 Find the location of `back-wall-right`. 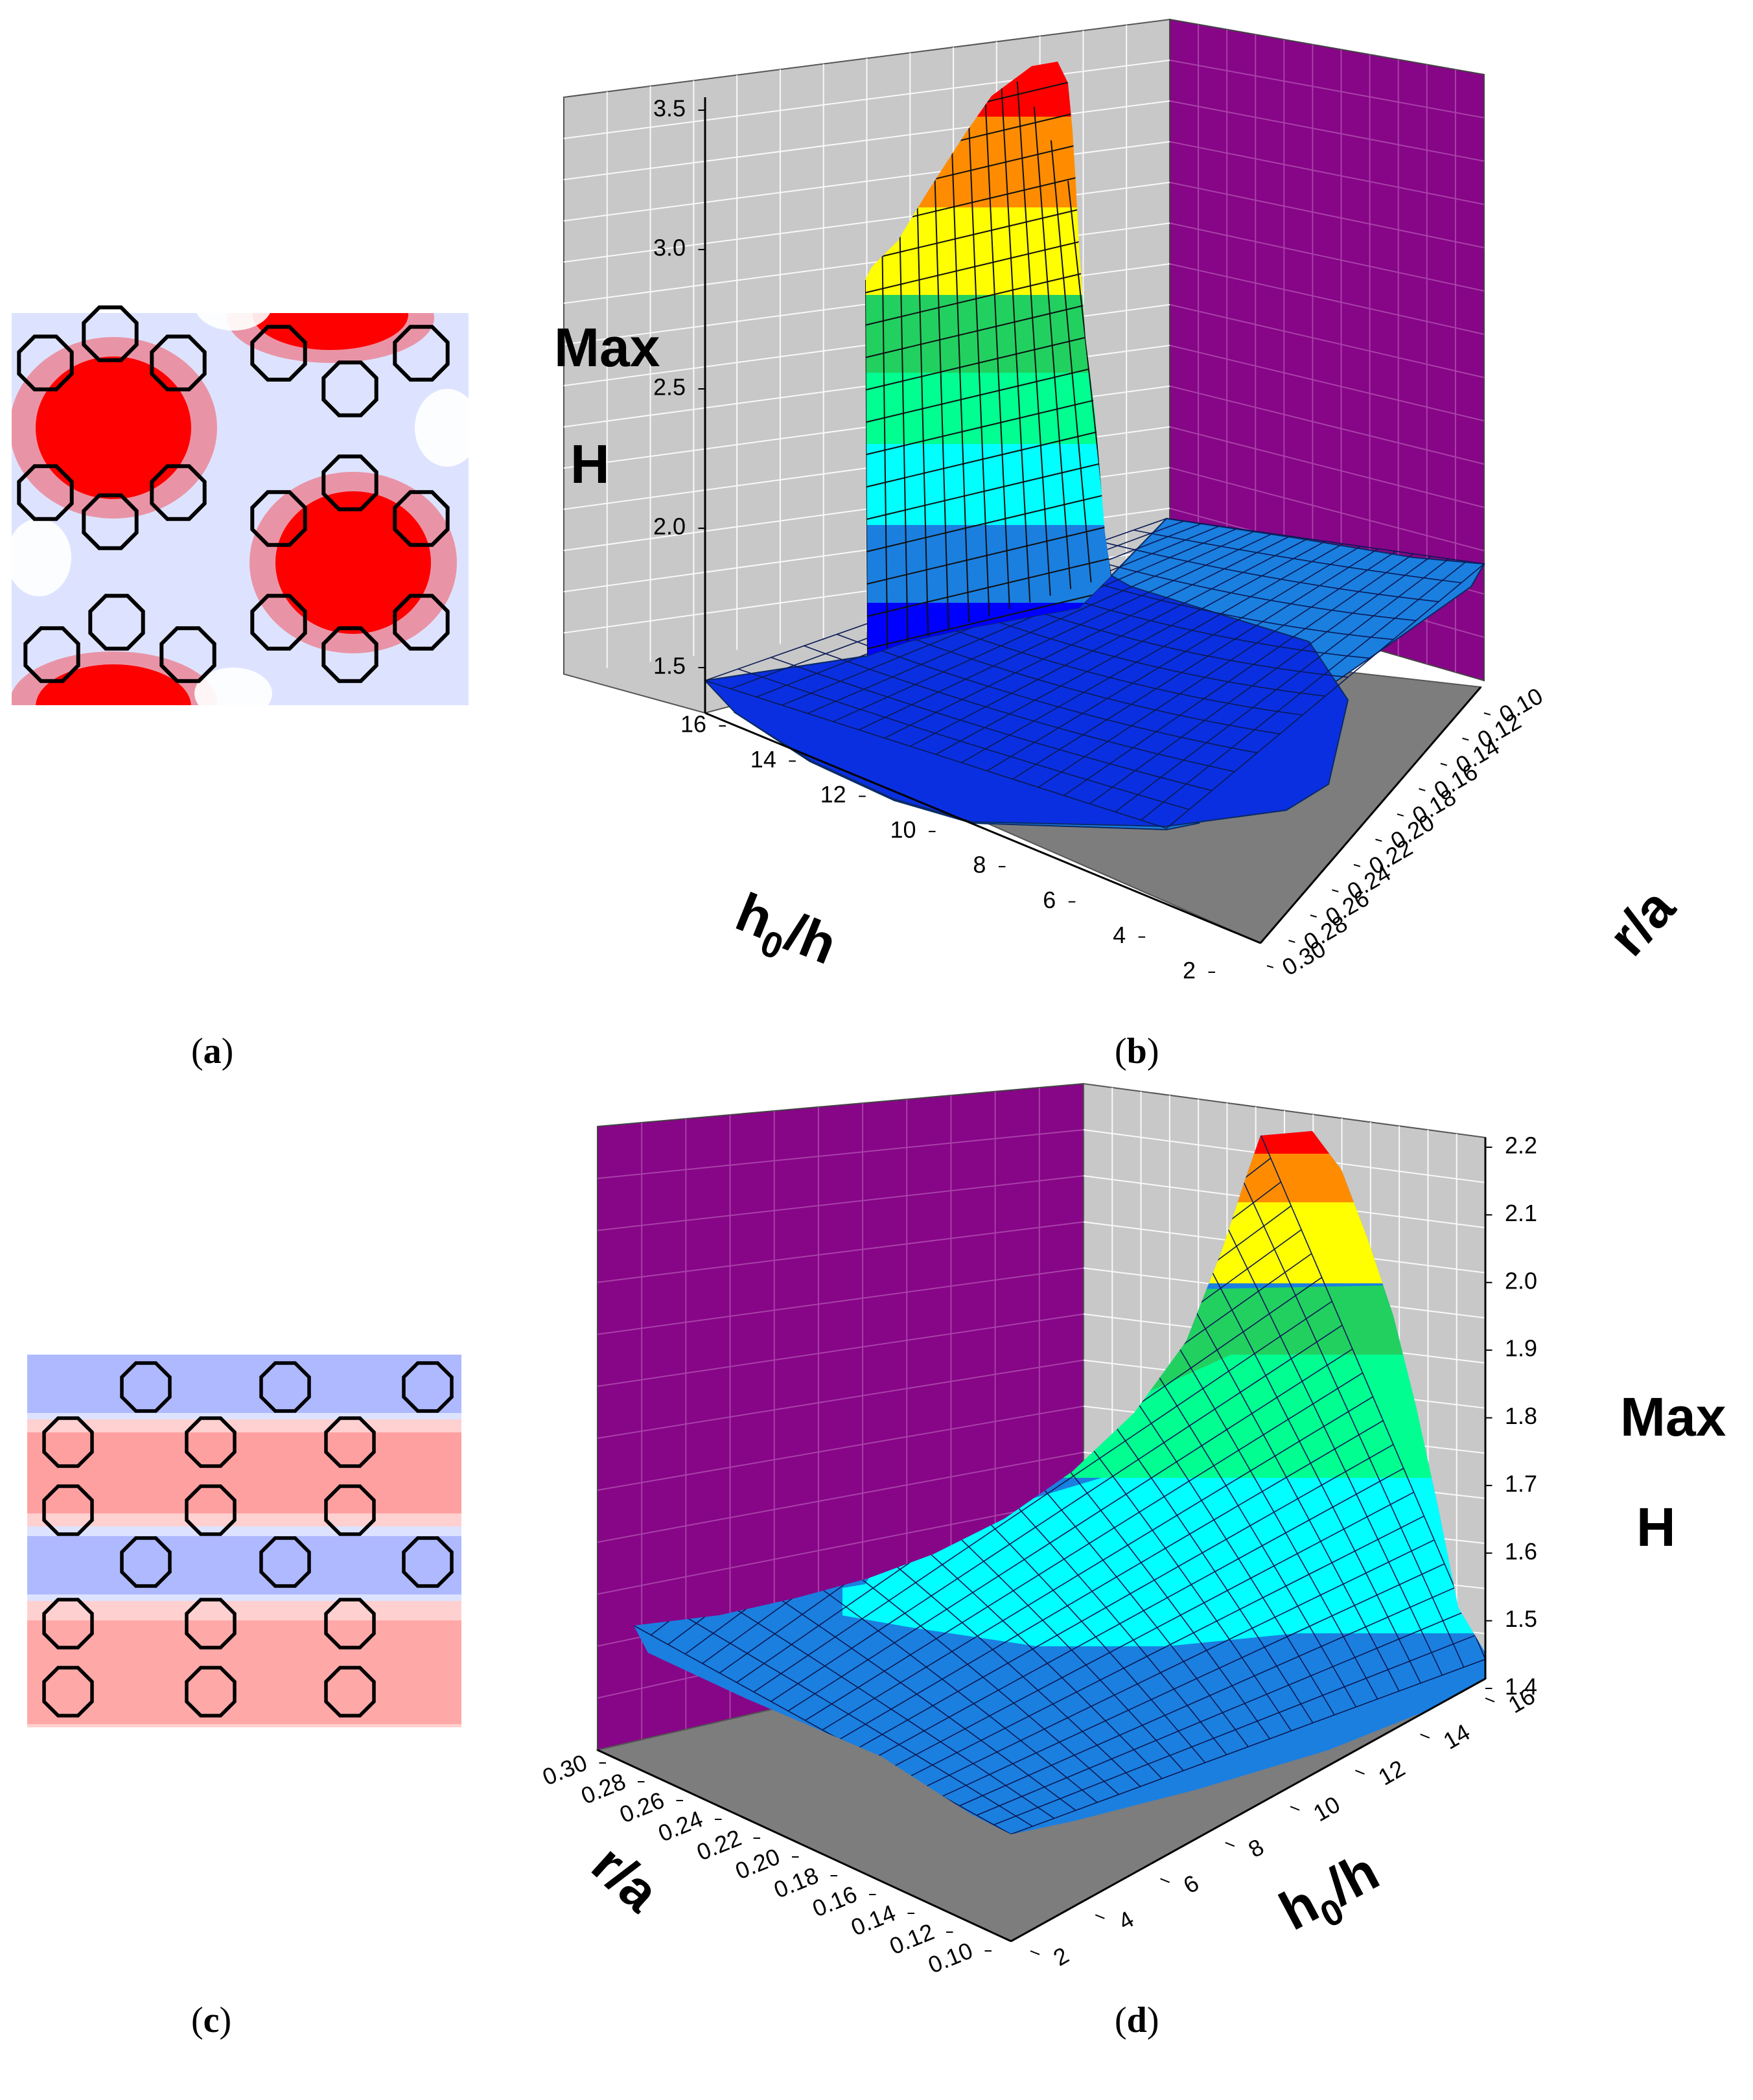

back-wall-right is located at coordinates (1327, 350).